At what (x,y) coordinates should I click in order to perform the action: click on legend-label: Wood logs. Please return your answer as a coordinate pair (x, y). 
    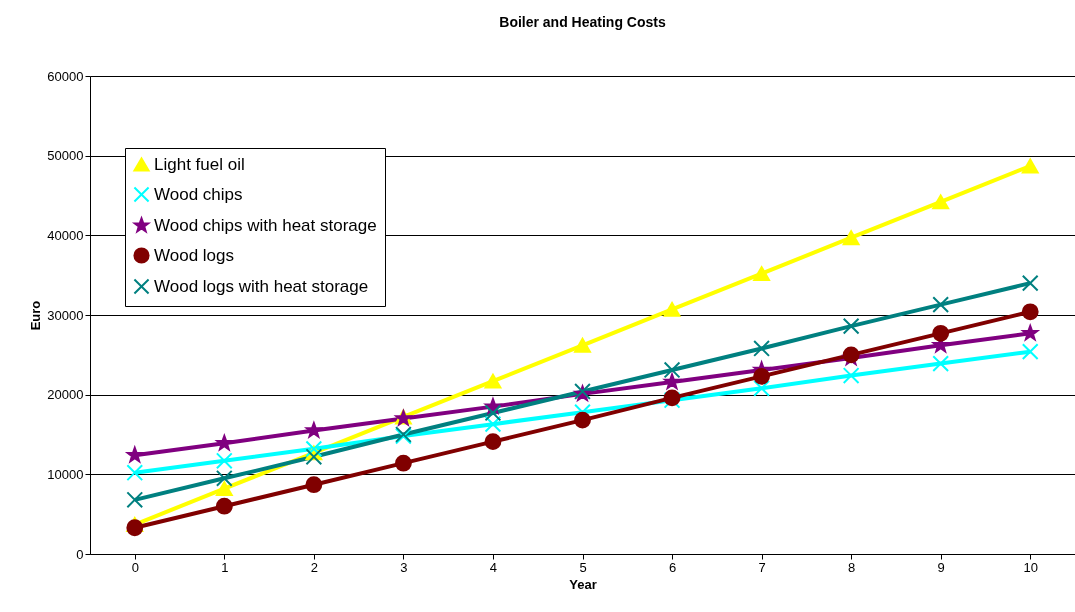
    Looking at the image, I should click on (194, 255).